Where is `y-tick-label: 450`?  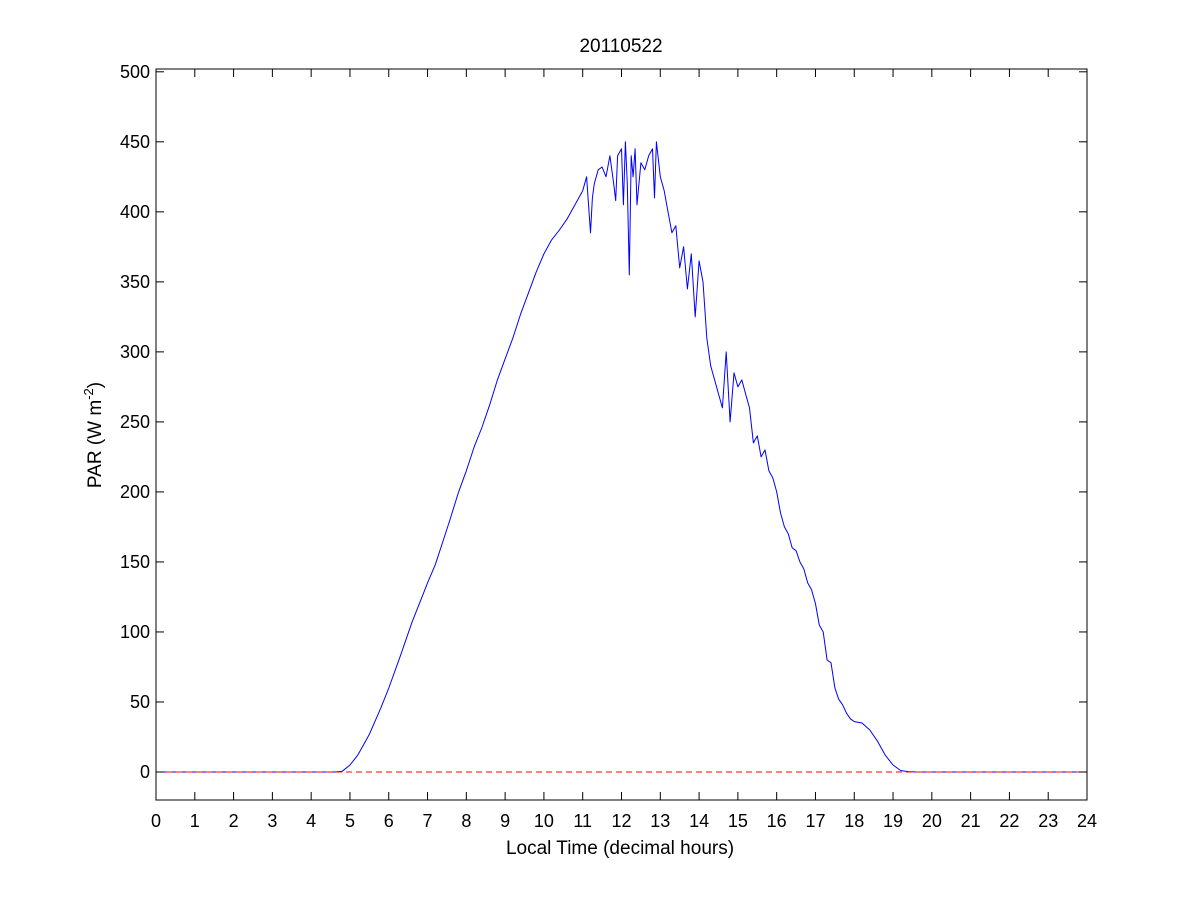
y-tick-label: 450 is located at coordinates (135, 142).